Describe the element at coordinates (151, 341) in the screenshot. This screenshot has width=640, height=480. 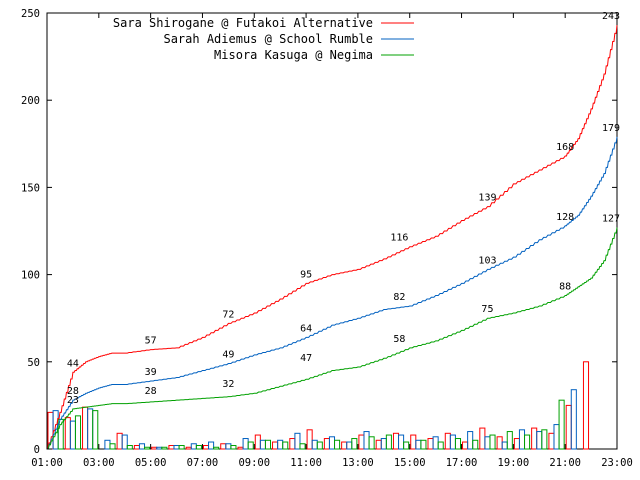
I see `point-label: 57` at that location.